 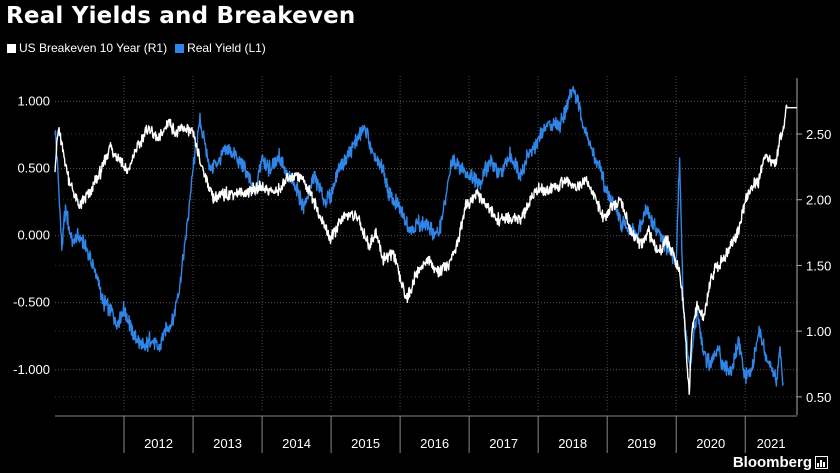 What do you see at coordinates (180, 48) in the screenshot?
I see `legend-swatch-real-yield` at bounding box center [180, 48].